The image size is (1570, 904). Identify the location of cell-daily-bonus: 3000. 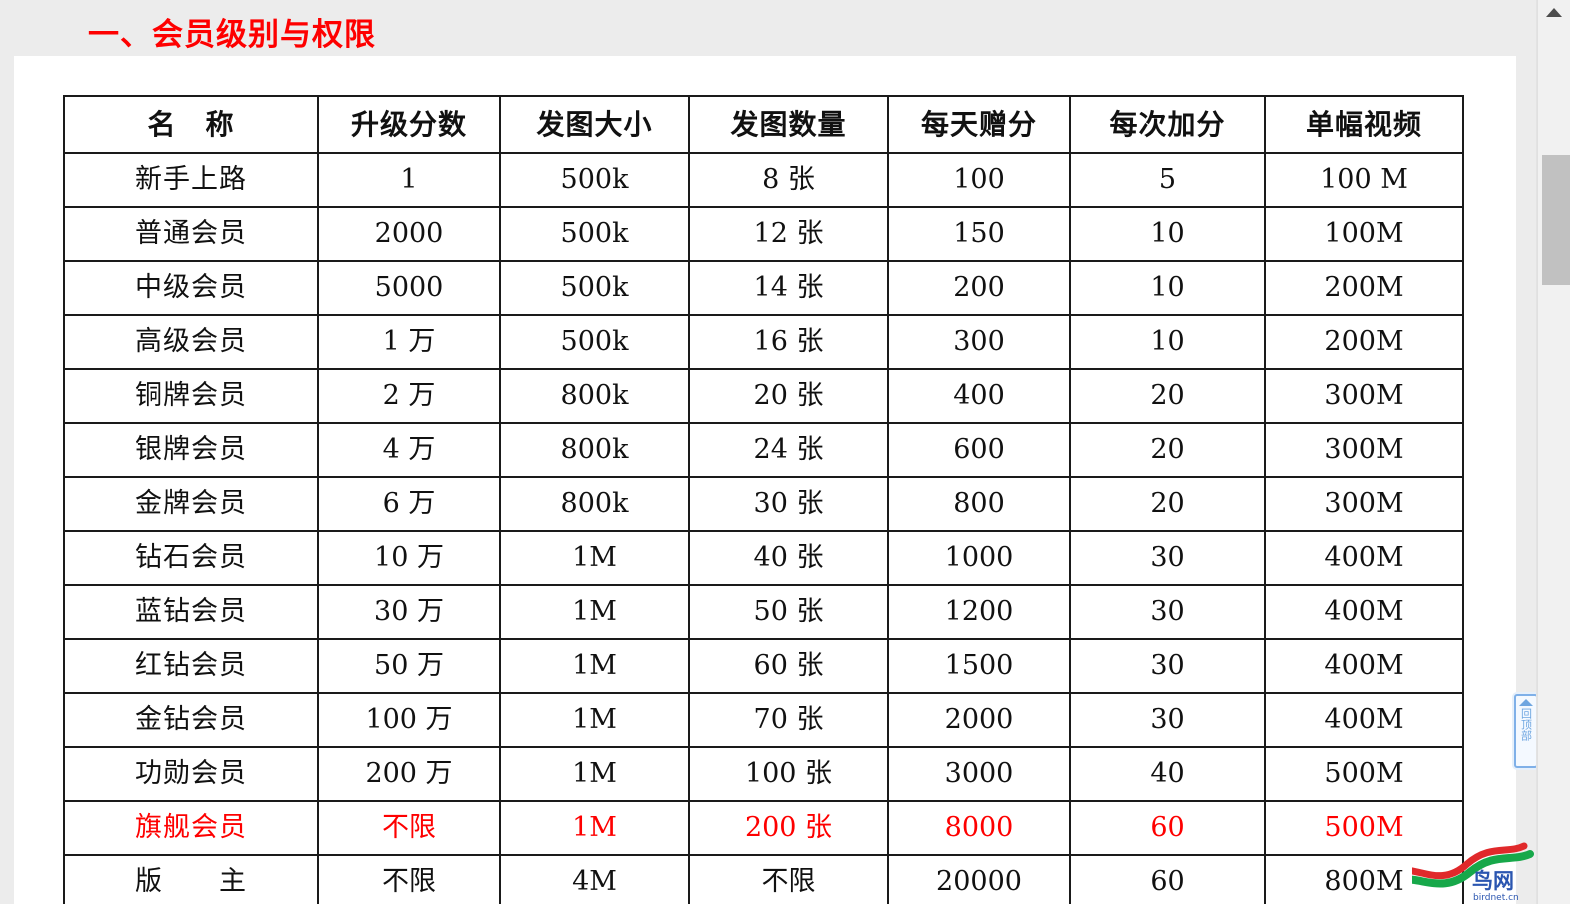
(979, 774).